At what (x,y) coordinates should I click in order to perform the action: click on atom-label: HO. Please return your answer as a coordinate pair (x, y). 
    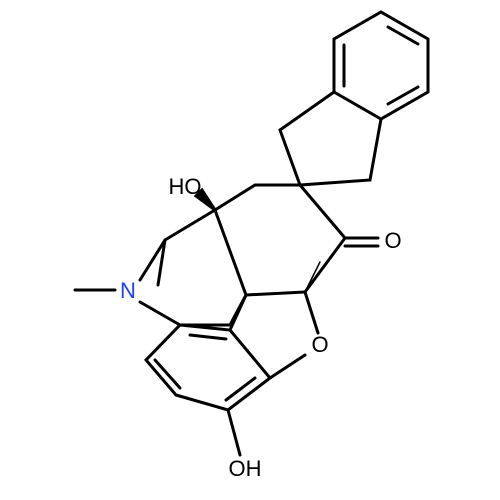
    Looking at the image, I should click on (185, 186).